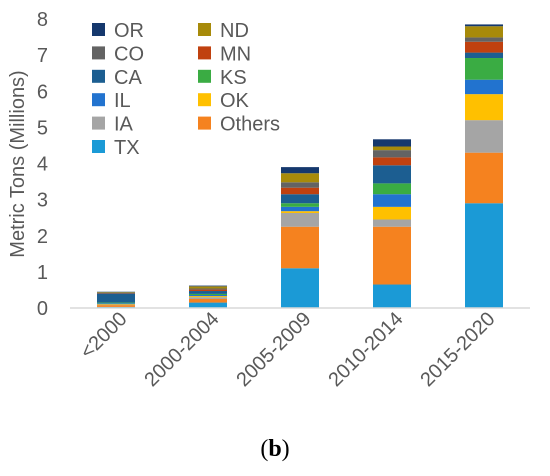 This screenshot has width=550, height=476. Describe the element at coordinates (42, 201) in the screenshot. I see `y-tick-label: 3` at that location.